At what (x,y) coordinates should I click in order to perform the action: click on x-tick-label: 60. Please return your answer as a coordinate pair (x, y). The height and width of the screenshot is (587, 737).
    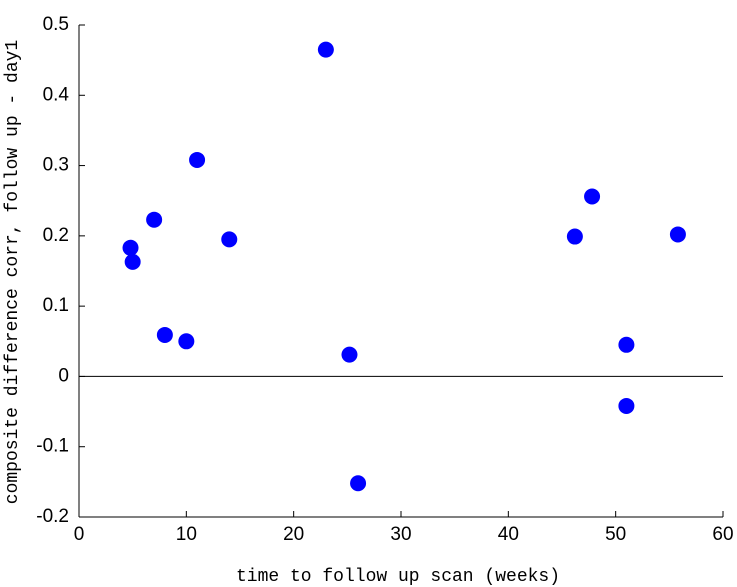
    Looking at the image, I should click on (722, 534).